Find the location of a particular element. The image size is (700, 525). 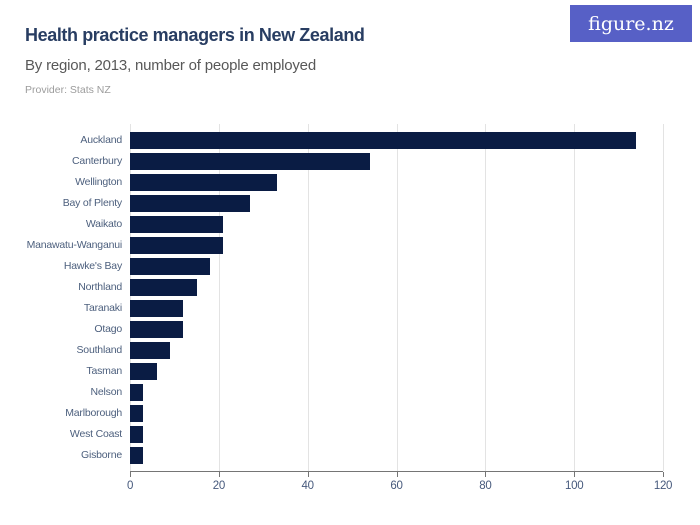

category-label: West Coast is located at coordinates (95, 434).